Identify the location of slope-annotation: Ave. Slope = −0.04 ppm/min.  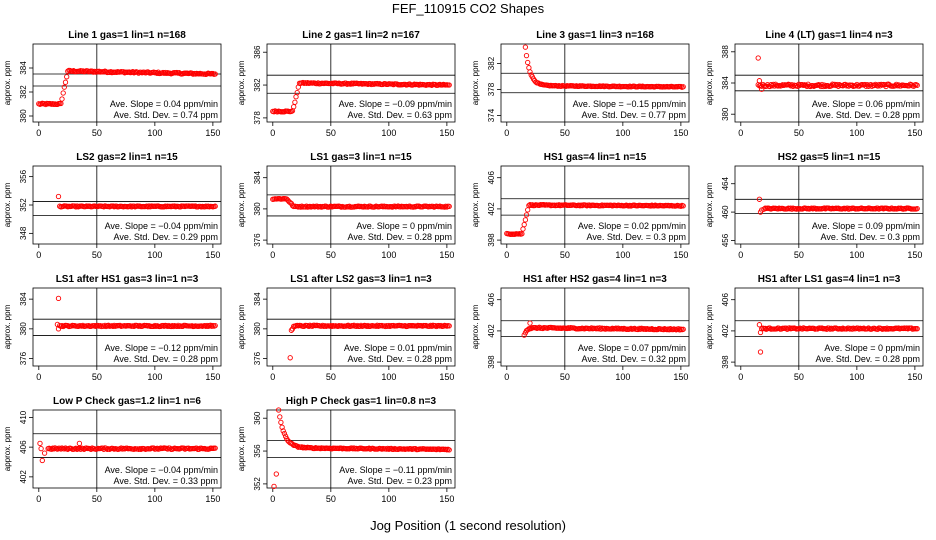
(161, 226).